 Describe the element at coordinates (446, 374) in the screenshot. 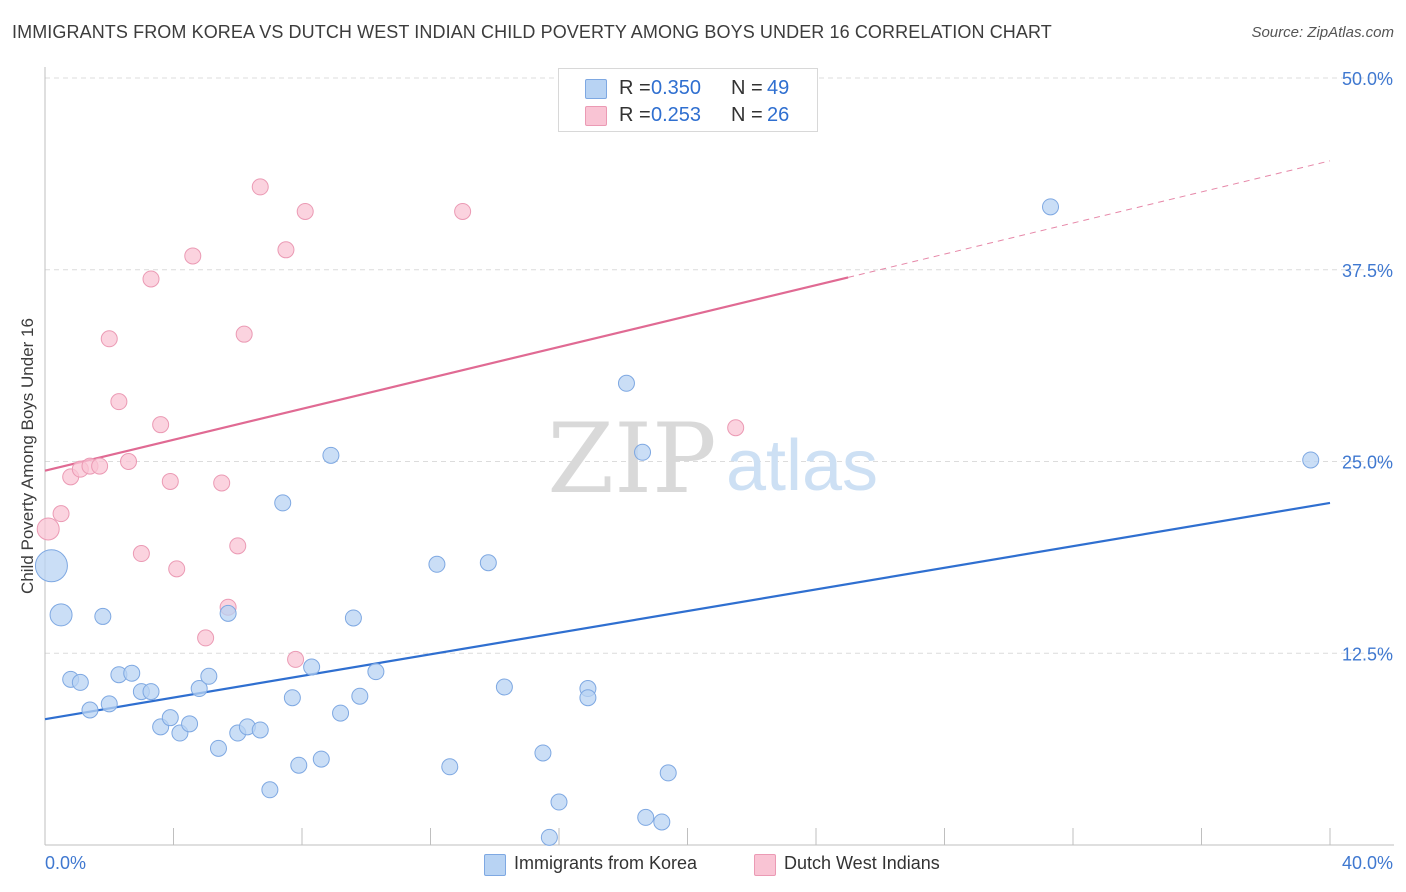

I see `trend-line-dutch` at that location.